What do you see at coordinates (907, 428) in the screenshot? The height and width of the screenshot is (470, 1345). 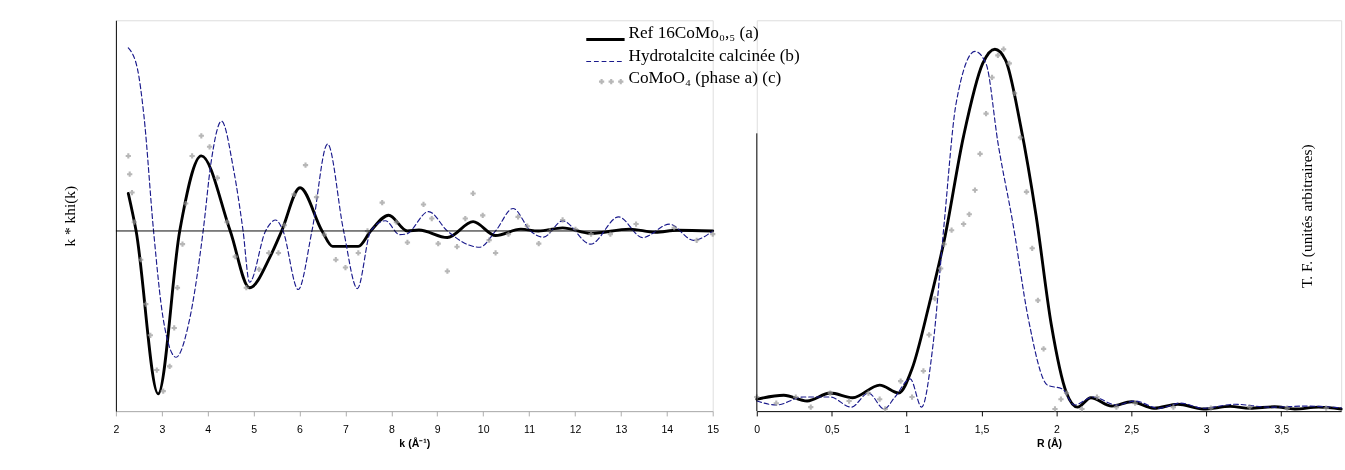 I see `x-tick-label: 1` at bounding box center [907, 428].